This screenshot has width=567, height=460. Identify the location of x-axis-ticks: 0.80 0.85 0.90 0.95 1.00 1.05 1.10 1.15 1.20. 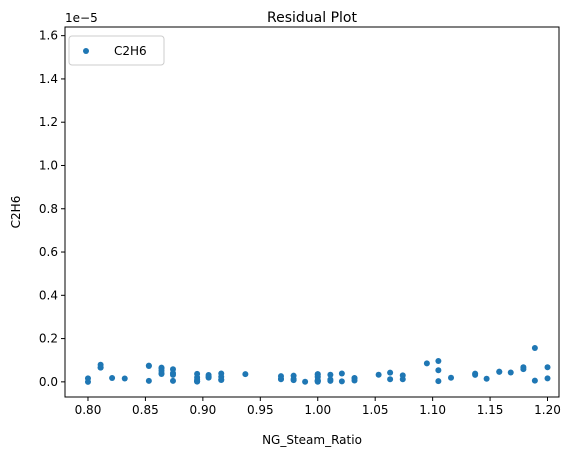
(318, 407).